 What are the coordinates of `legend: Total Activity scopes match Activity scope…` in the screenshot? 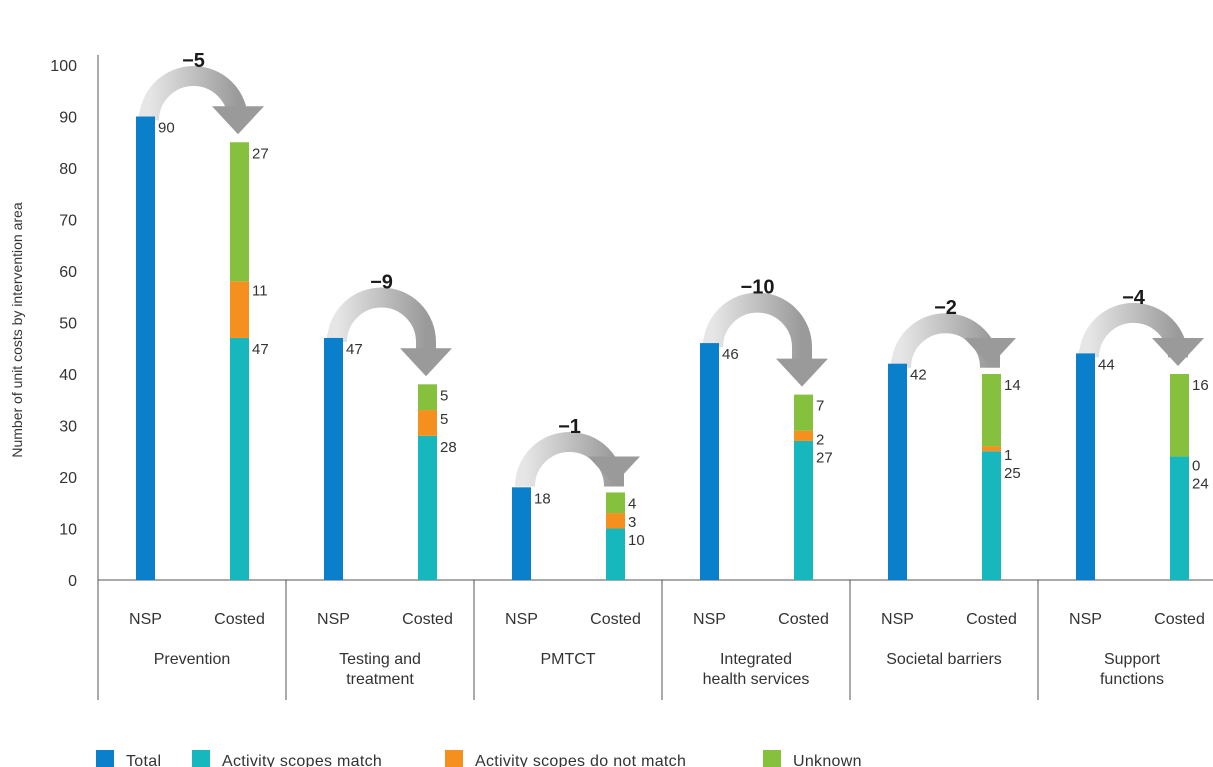 It's located at (479, 758).